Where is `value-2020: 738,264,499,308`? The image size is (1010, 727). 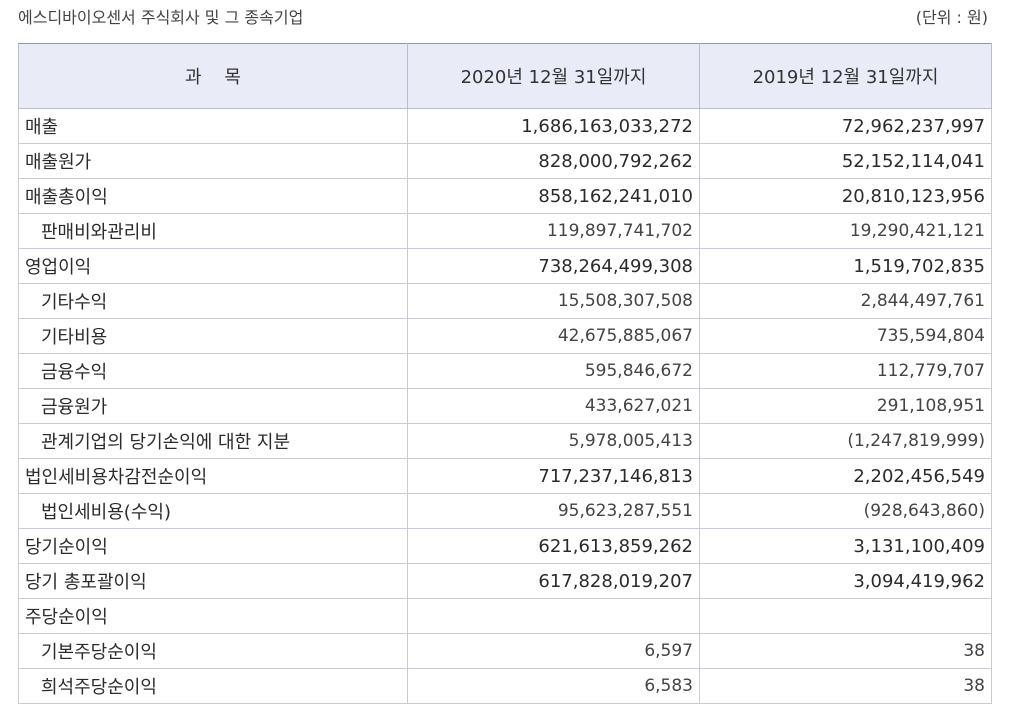 value-2020: 738,264,499,308 is located at coordinates (553, 266).